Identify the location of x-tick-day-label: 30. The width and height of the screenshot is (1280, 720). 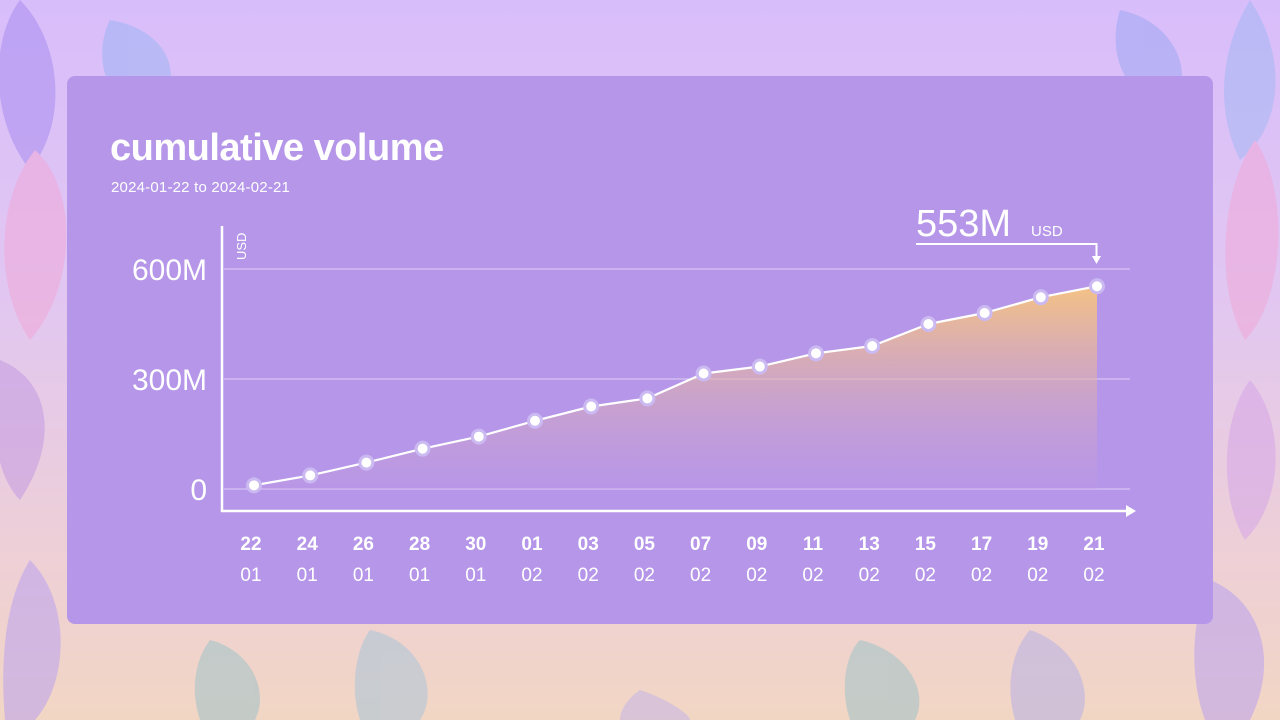
(475, 544).